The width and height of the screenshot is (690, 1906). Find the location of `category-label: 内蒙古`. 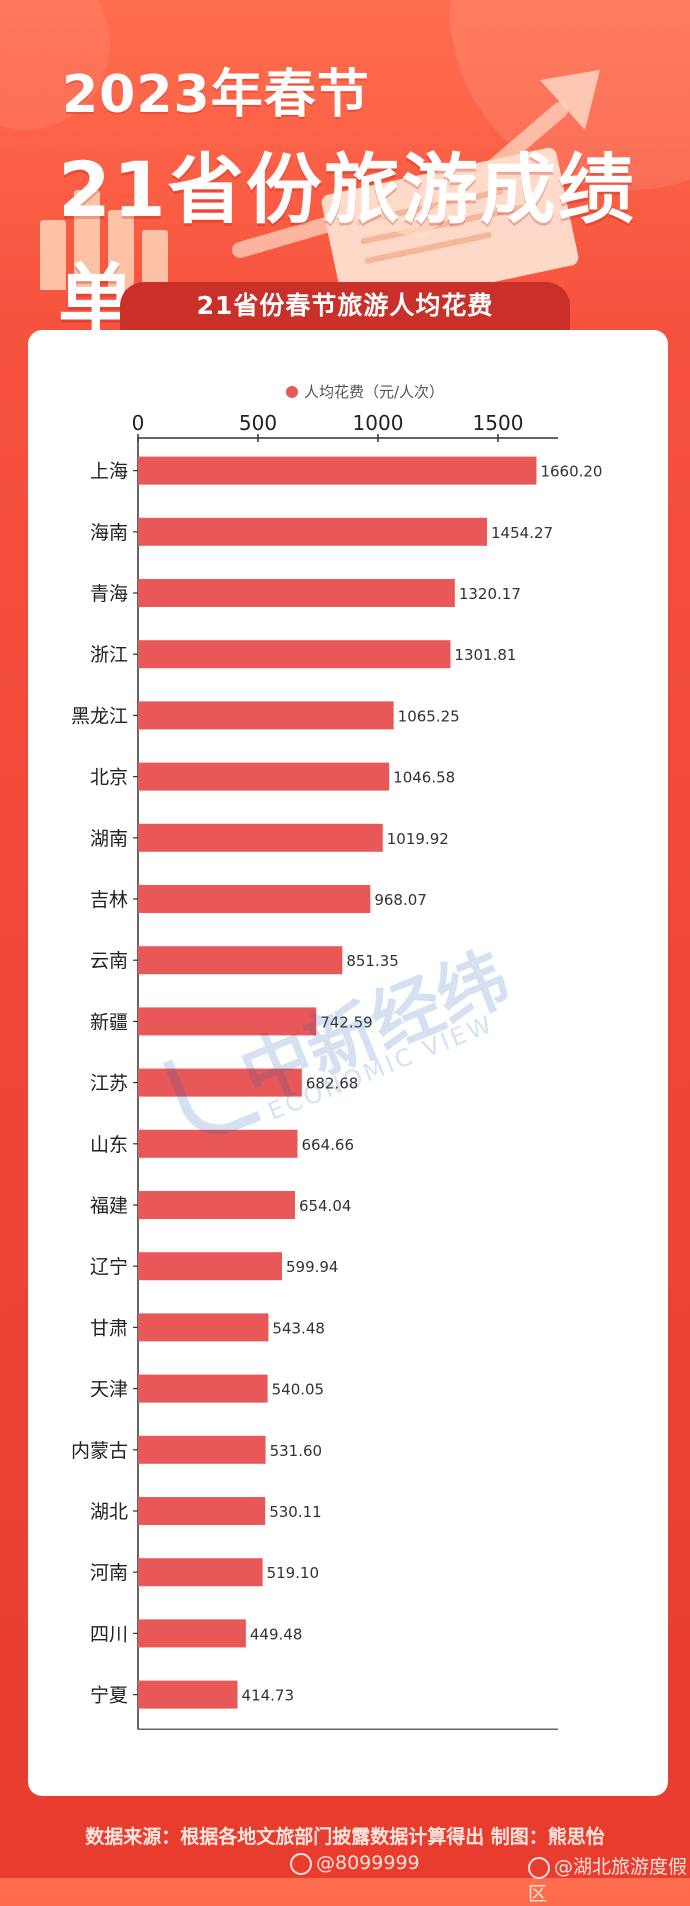

category-label: 内蒙古 is located at coordinates (99, 1451).